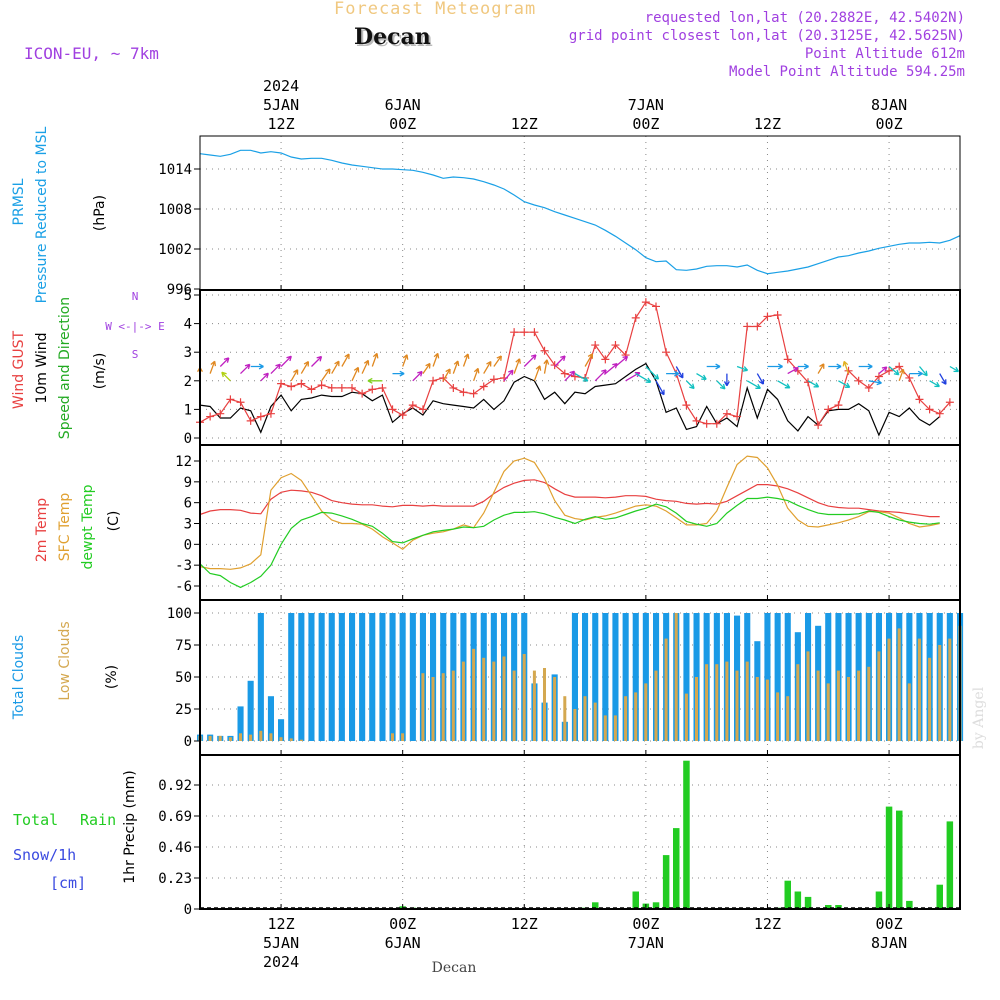 Image resolution: width=1000 pixels, height=1000 pixels. I want to click on ytick-label-wind: 2, so click(188, 382).